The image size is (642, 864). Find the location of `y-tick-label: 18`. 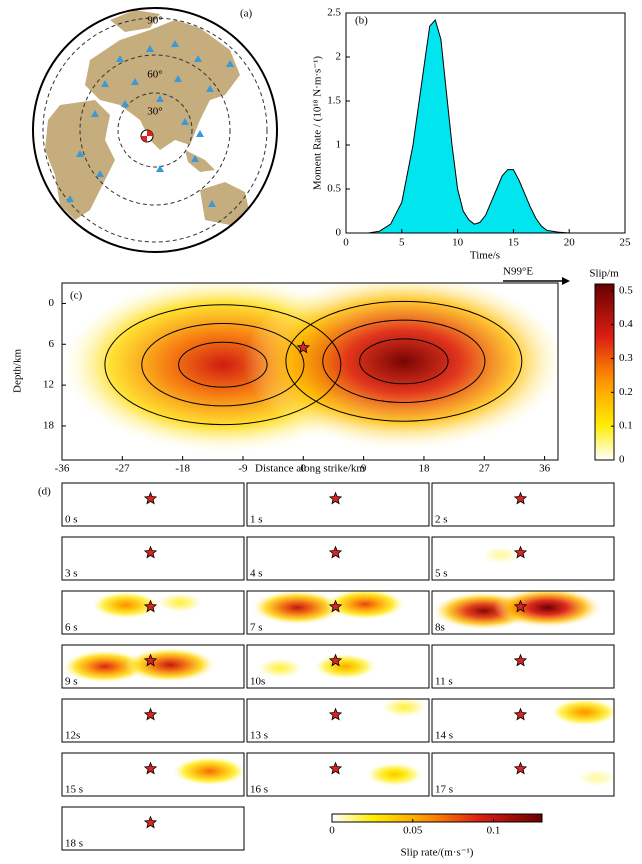

y-tick-label: 18 is located at coordinates (49, 425).